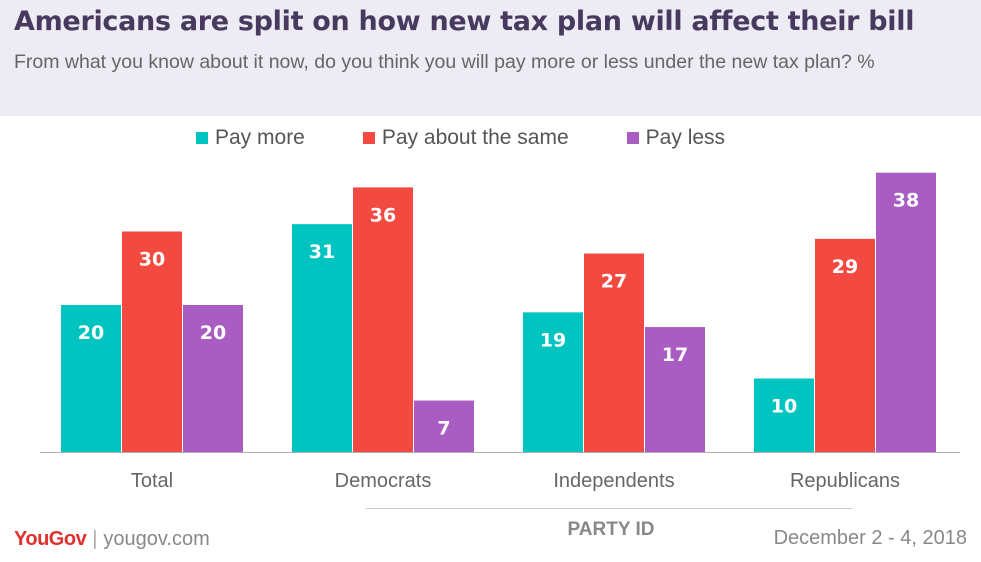  I want to click on data-label: 38, so click(906, 201).